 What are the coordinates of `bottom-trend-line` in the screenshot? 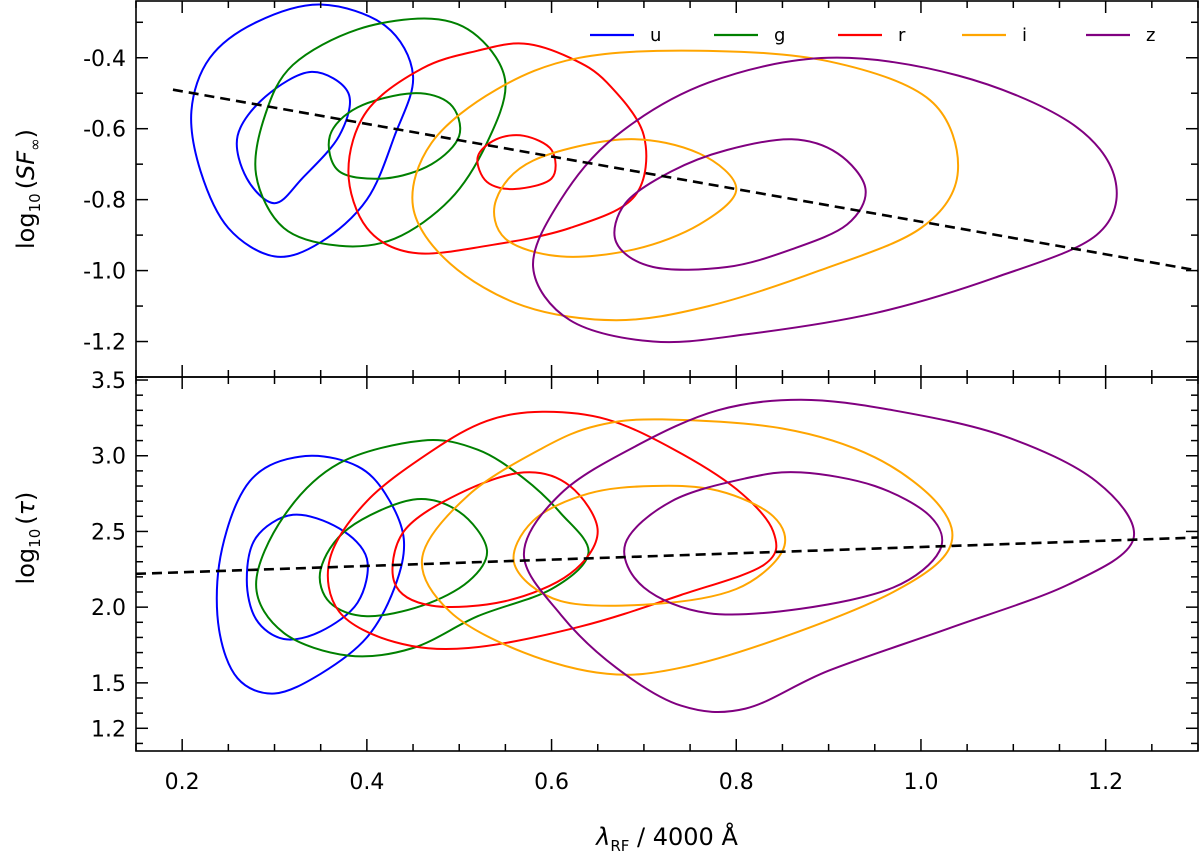 It's located at (667, 556).